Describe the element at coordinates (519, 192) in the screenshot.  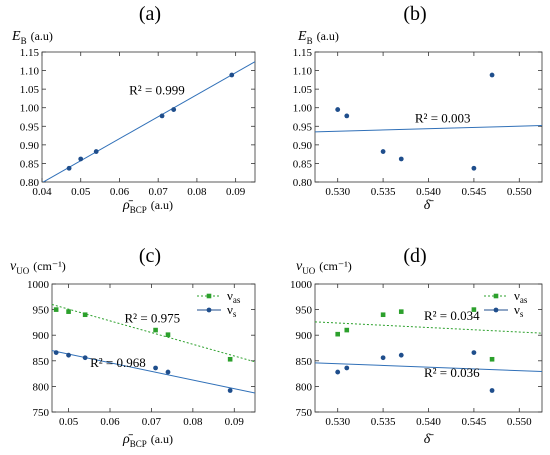
I see `x-tick-label: 0.550` at that location.